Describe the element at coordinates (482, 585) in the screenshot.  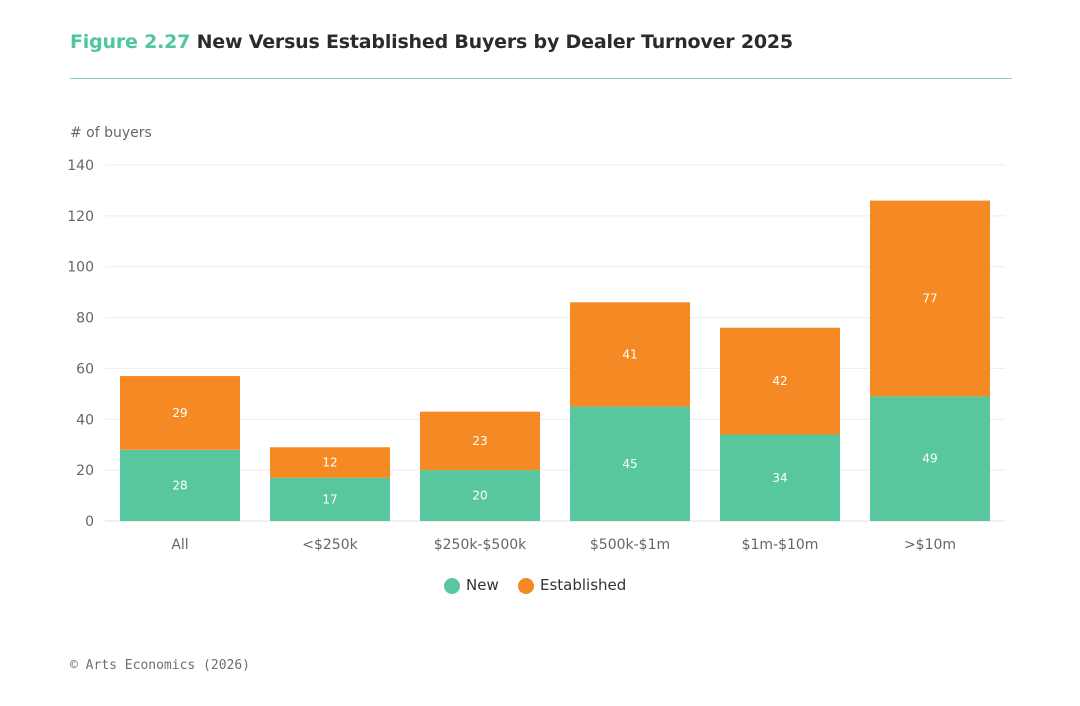
I see `legend-label: New` at that location.